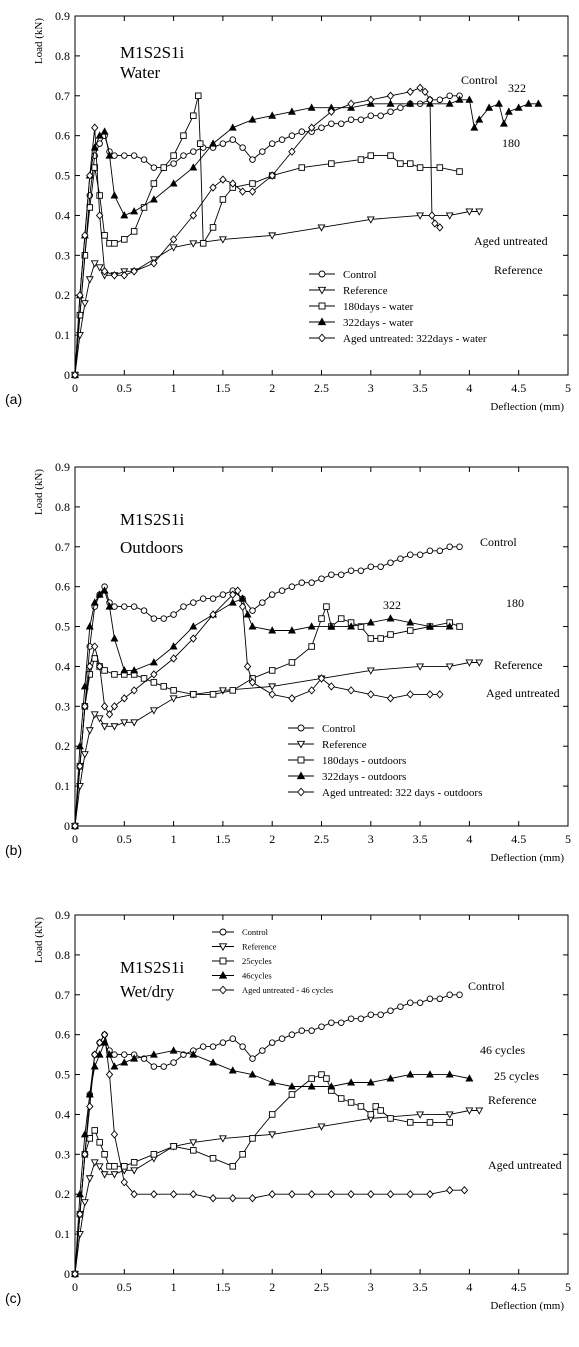  I want to click on legend-entry: Aged untreated: 322days - water, so click(415, 339).